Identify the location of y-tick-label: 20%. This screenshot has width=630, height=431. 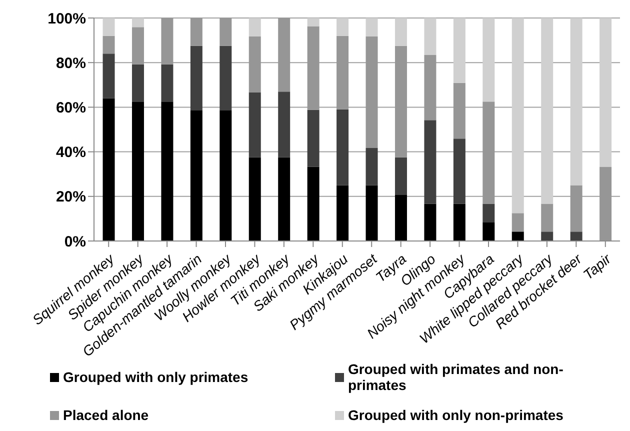
(71, 197).